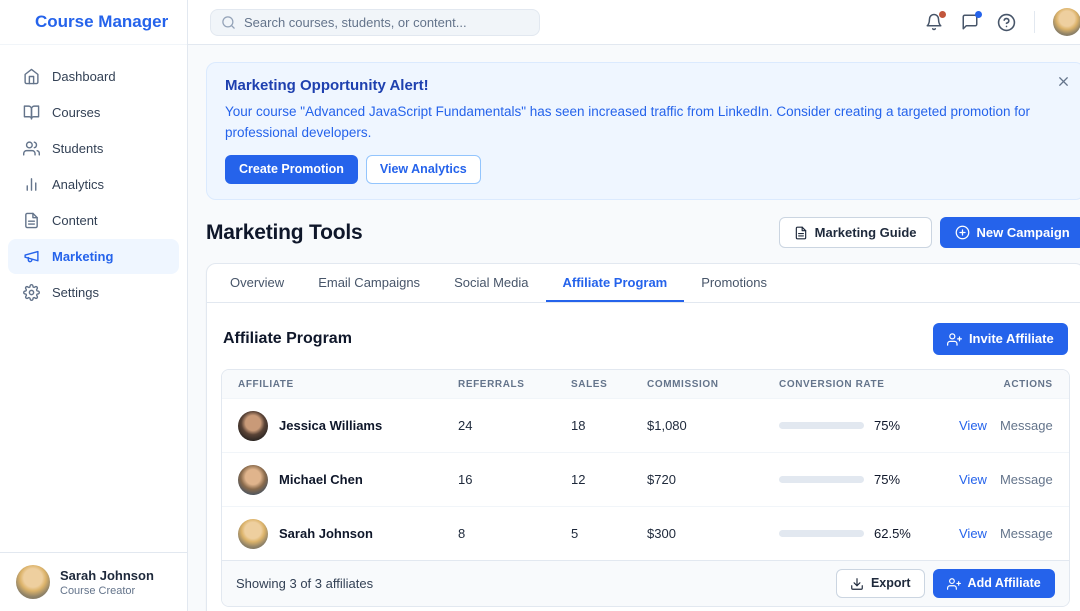 The height and width of the screenshot is (611, 1080). I want to click on notifications-button, so click(935, 21).